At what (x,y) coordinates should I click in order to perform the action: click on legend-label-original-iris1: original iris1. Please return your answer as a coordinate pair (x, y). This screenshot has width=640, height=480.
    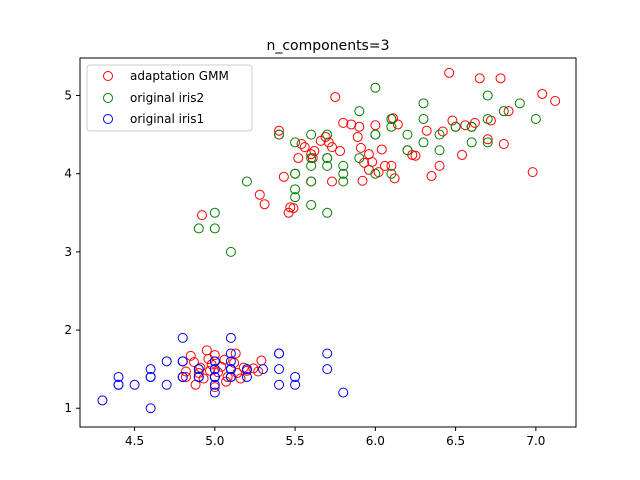
    Looking at the image, I should click on (167, 119).